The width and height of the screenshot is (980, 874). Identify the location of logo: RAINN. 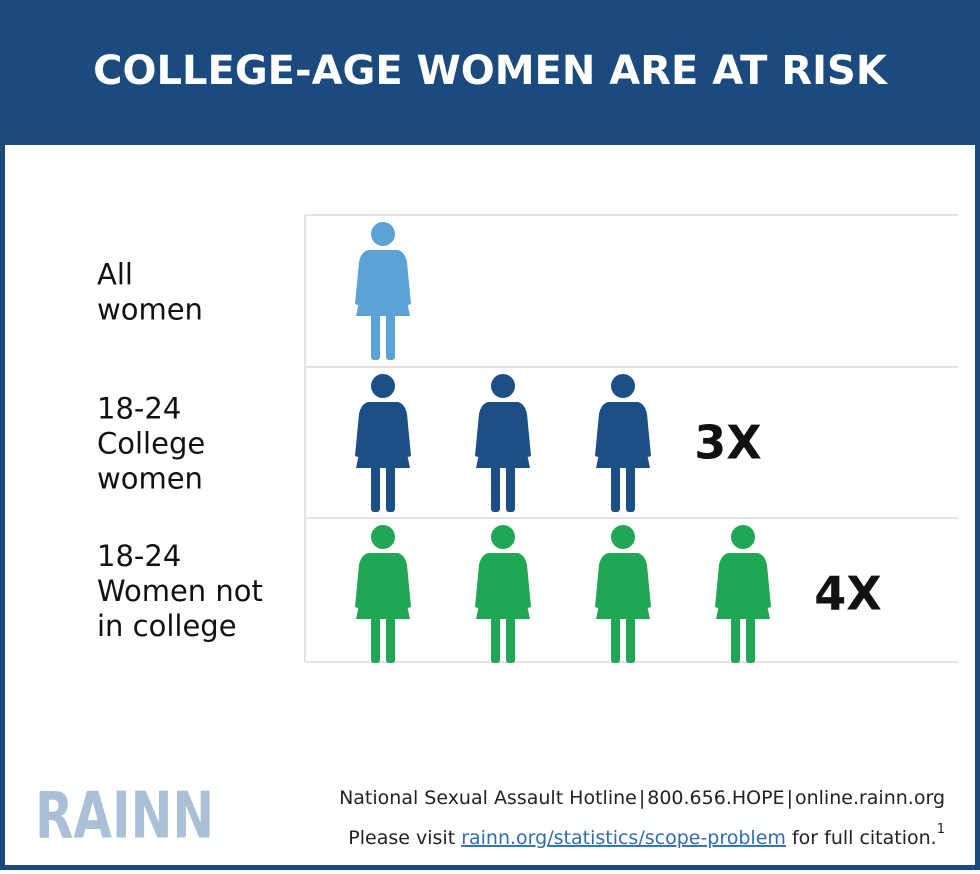
(124, 815).